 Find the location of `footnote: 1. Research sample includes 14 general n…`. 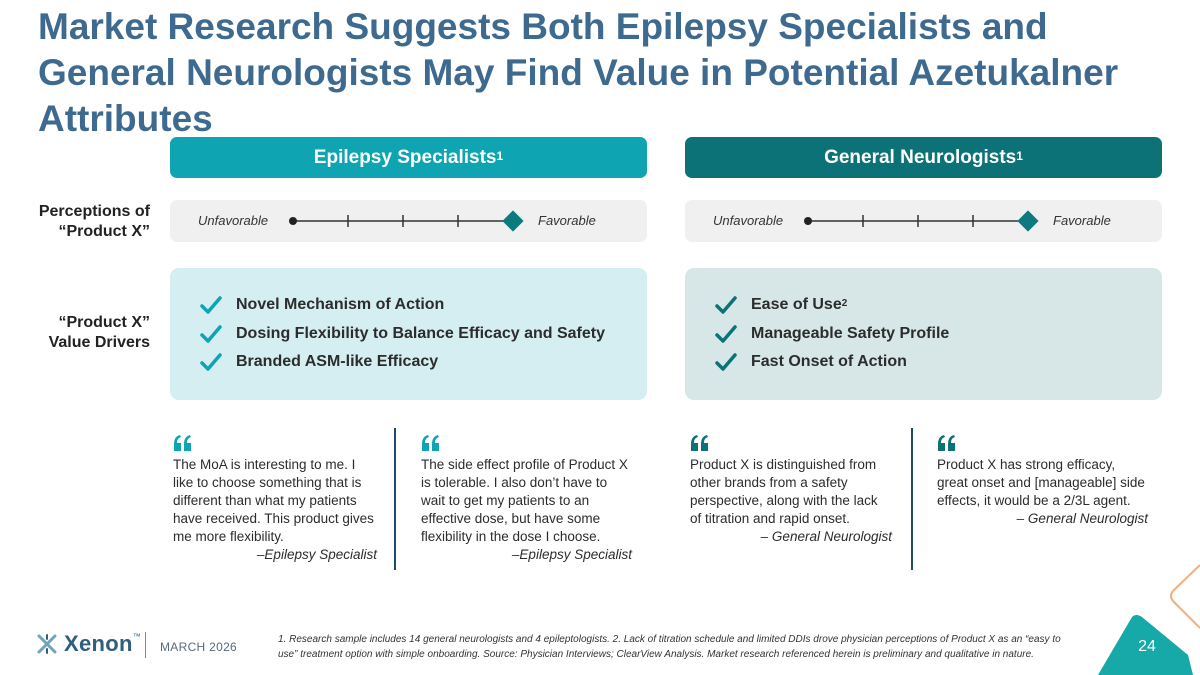

footnote: 1. Research sample includes 14 general n… is located at coordinates (669, 647).